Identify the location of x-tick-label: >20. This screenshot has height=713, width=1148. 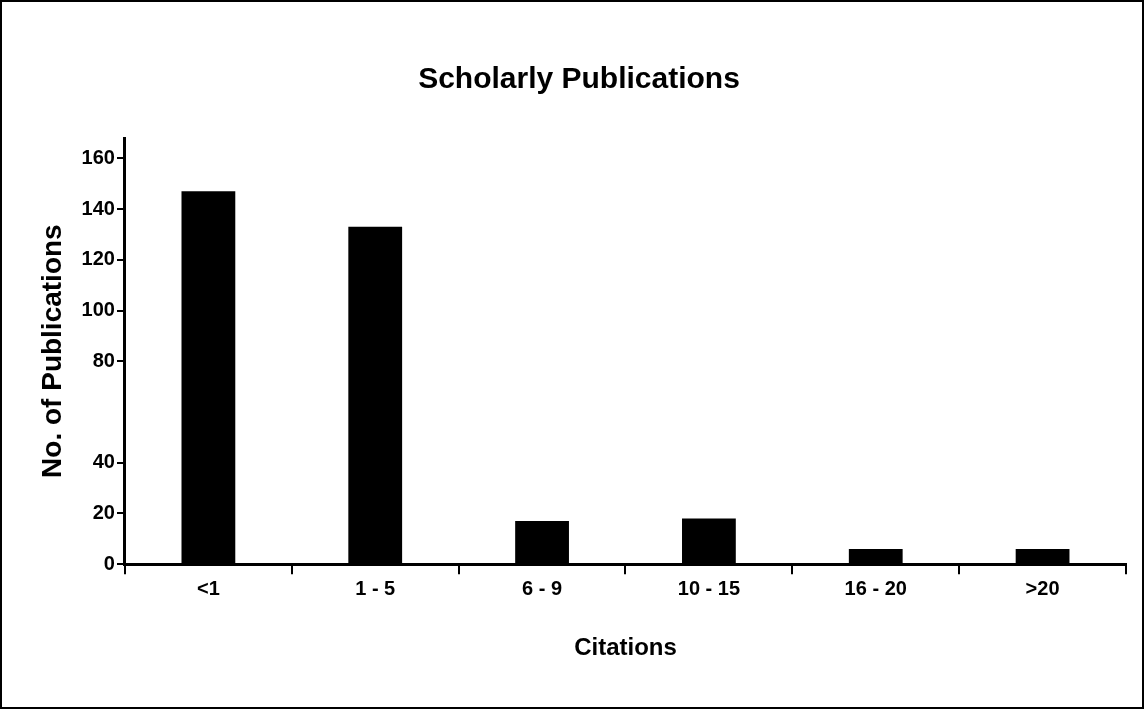
(1042, 587).